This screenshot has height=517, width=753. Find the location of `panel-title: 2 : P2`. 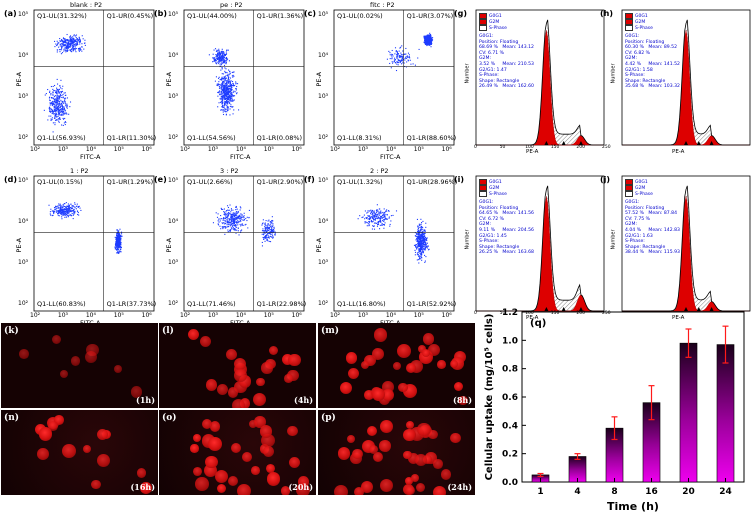

panel-title: 2 : P2 is located at coordinates (379, 171).